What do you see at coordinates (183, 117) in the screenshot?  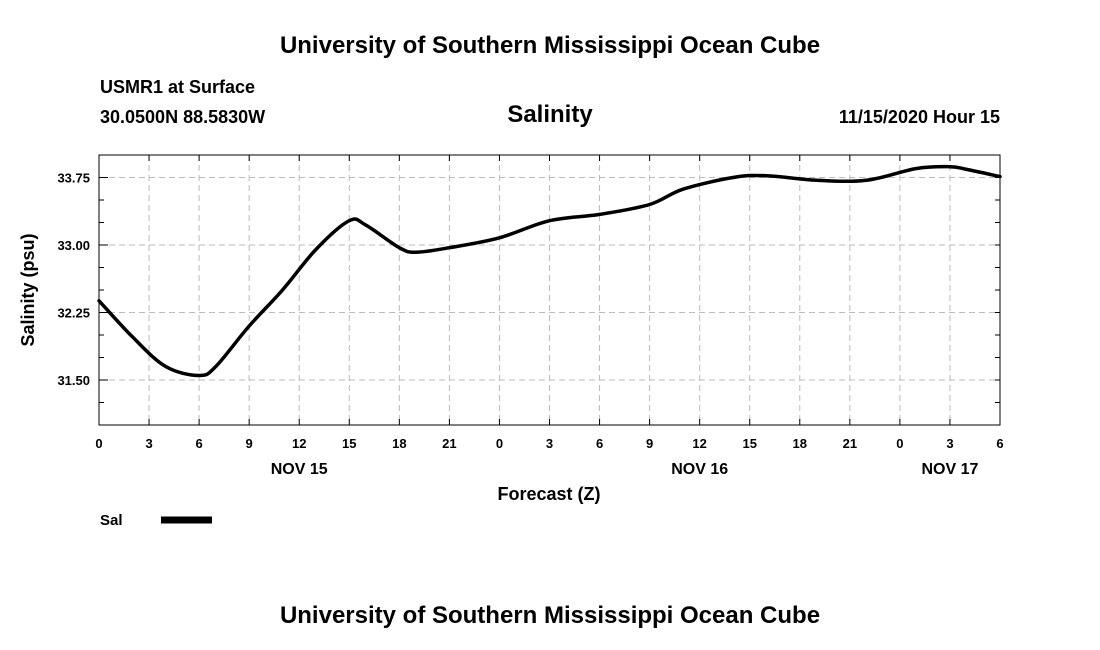 I see `location-label: 30.0500N 88.5830W` at bounding box center [183, 117].